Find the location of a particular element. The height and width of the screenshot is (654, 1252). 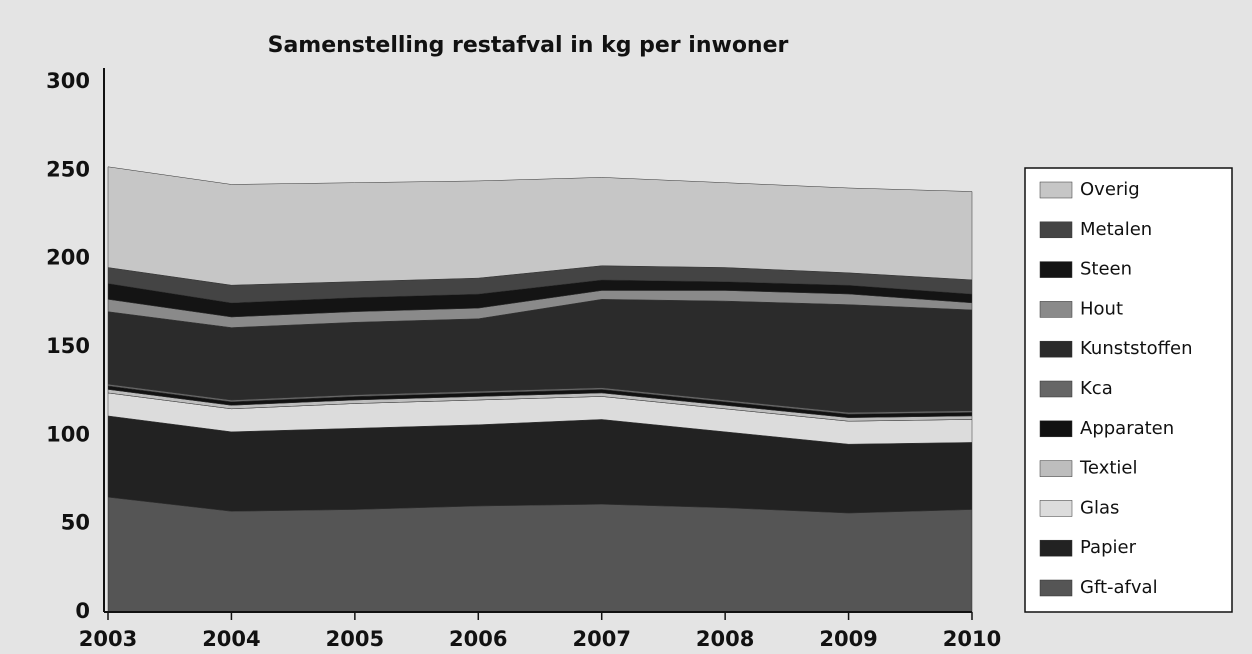

legend-label: Kca is located at coordinates (1096, 388).